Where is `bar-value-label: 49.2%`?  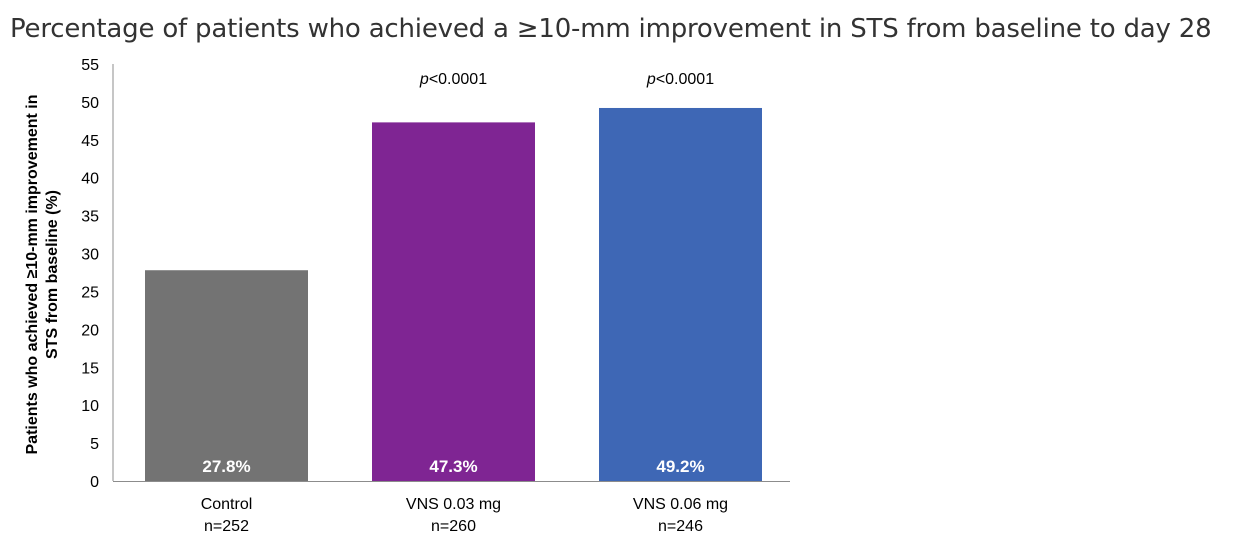
bar-value-label: 49.2% is located at coordinates (680, 466).